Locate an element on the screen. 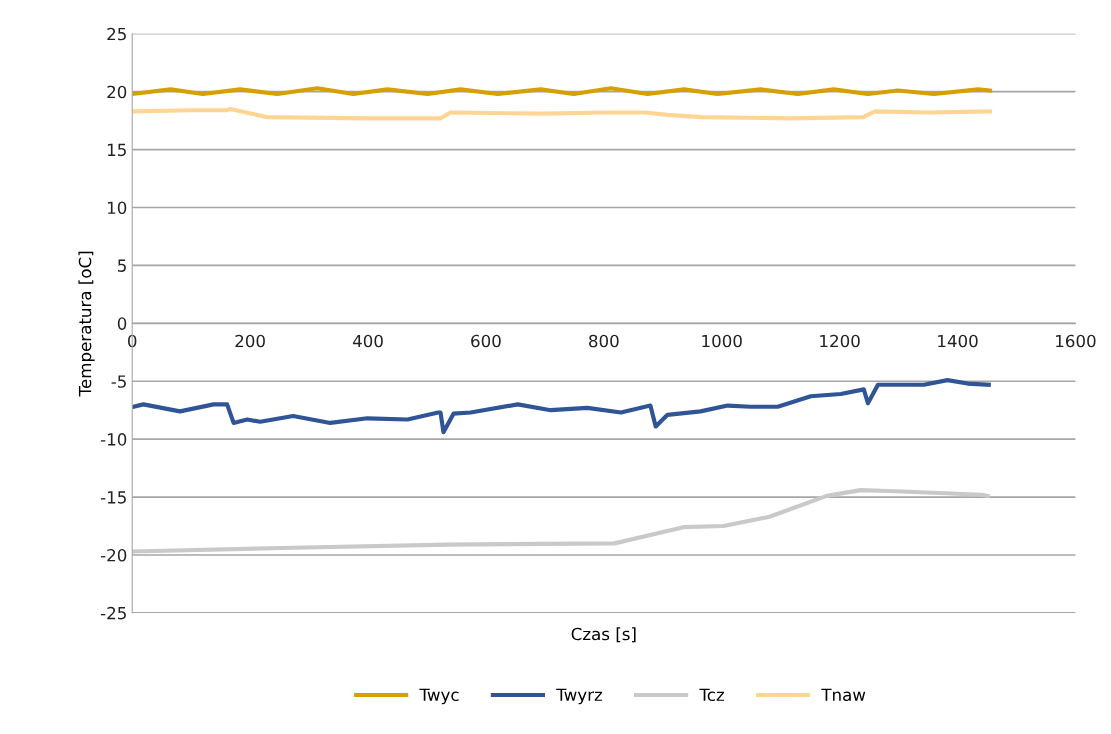 This screenshot has width=1111, height=734. x-tick-label: 1000 is located at coordinates (722, 341).